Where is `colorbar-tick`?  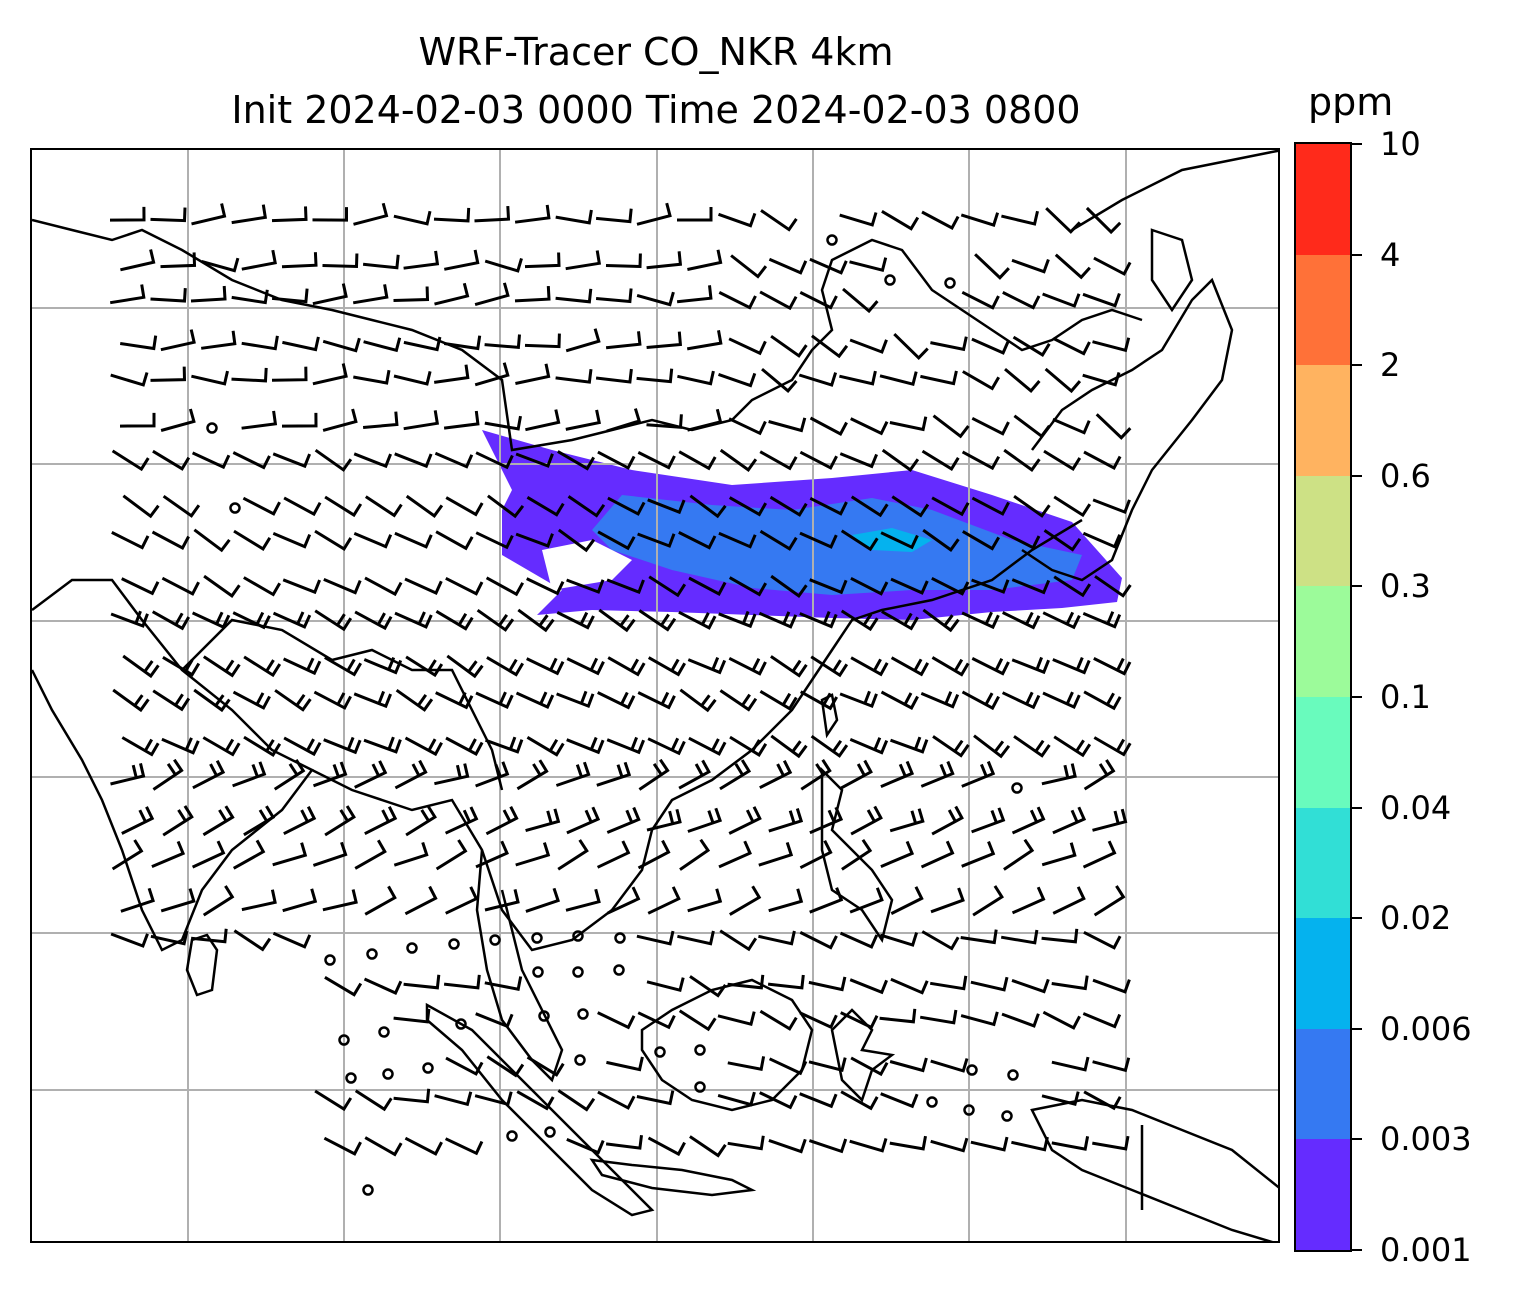
colorbar-tick is located at coordinates (1357, 1028).